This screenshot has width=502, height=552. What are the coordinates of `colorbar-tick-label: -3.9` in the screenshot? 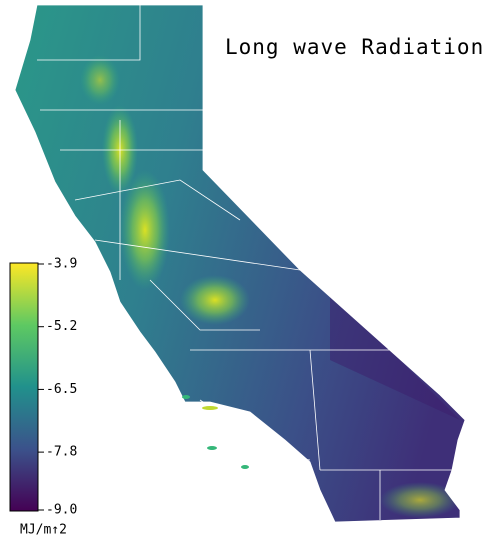 It's located at (61, 264).